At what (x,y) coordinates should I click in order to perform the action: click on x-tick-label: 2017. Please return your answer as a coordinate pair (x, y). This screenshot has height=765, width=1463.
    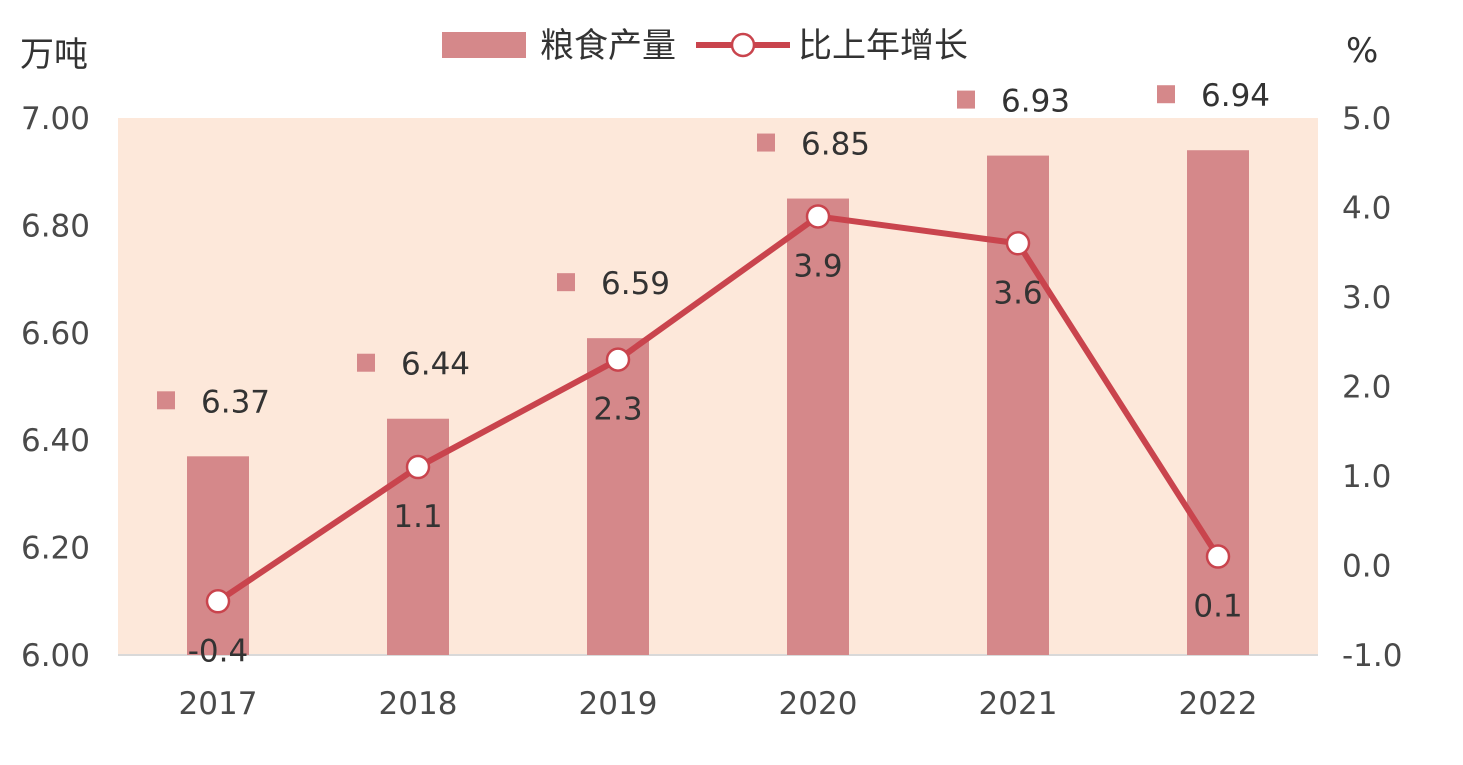
    Looking at the image, I should click on (218, 704).